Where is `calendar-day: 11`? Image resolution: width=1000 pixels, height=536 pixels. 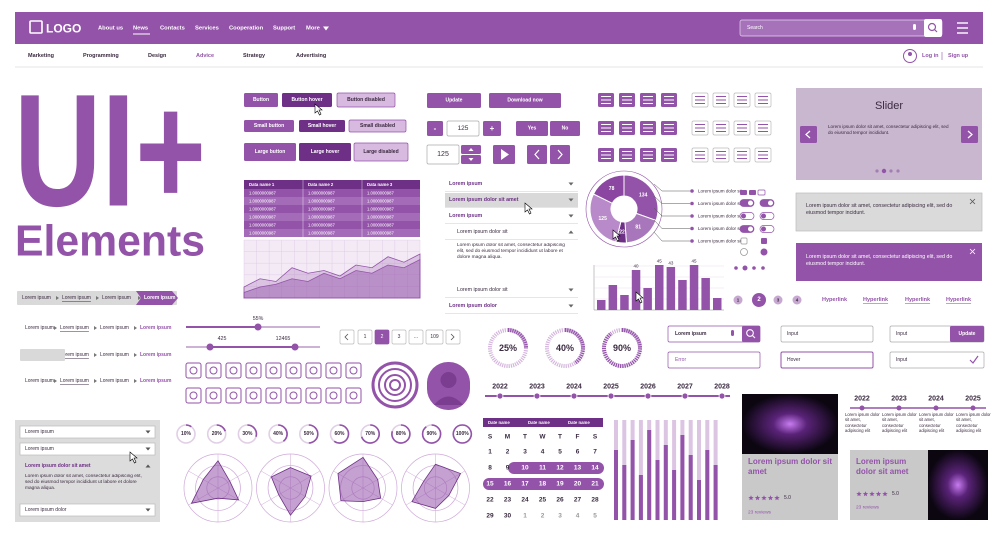 calendar-day: 11 is located at coordinates (542, 468).